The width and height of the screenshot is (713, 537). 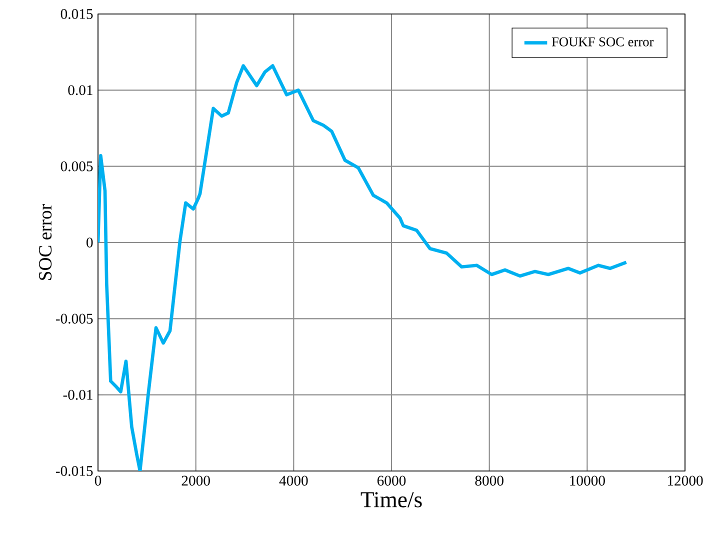 What do you see at coordinates (76, 14) in the screenshot?
I see `y-tick-label: 0.015` at bounding box center [76, 14].